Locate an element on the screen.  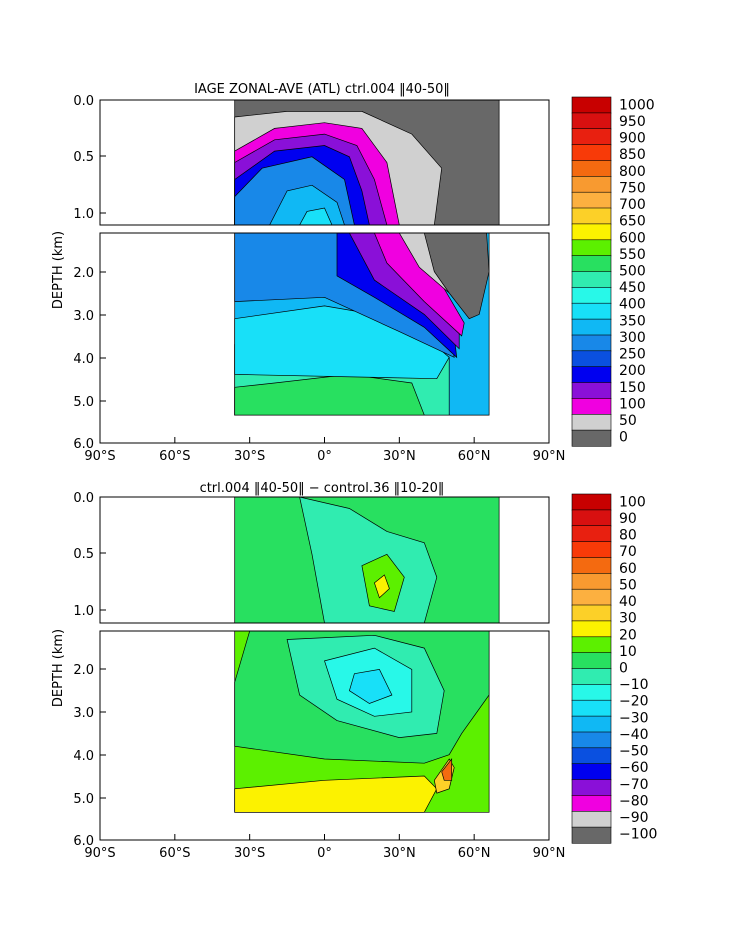
colorbar-label: 850 is located at coordinates (632, 155).